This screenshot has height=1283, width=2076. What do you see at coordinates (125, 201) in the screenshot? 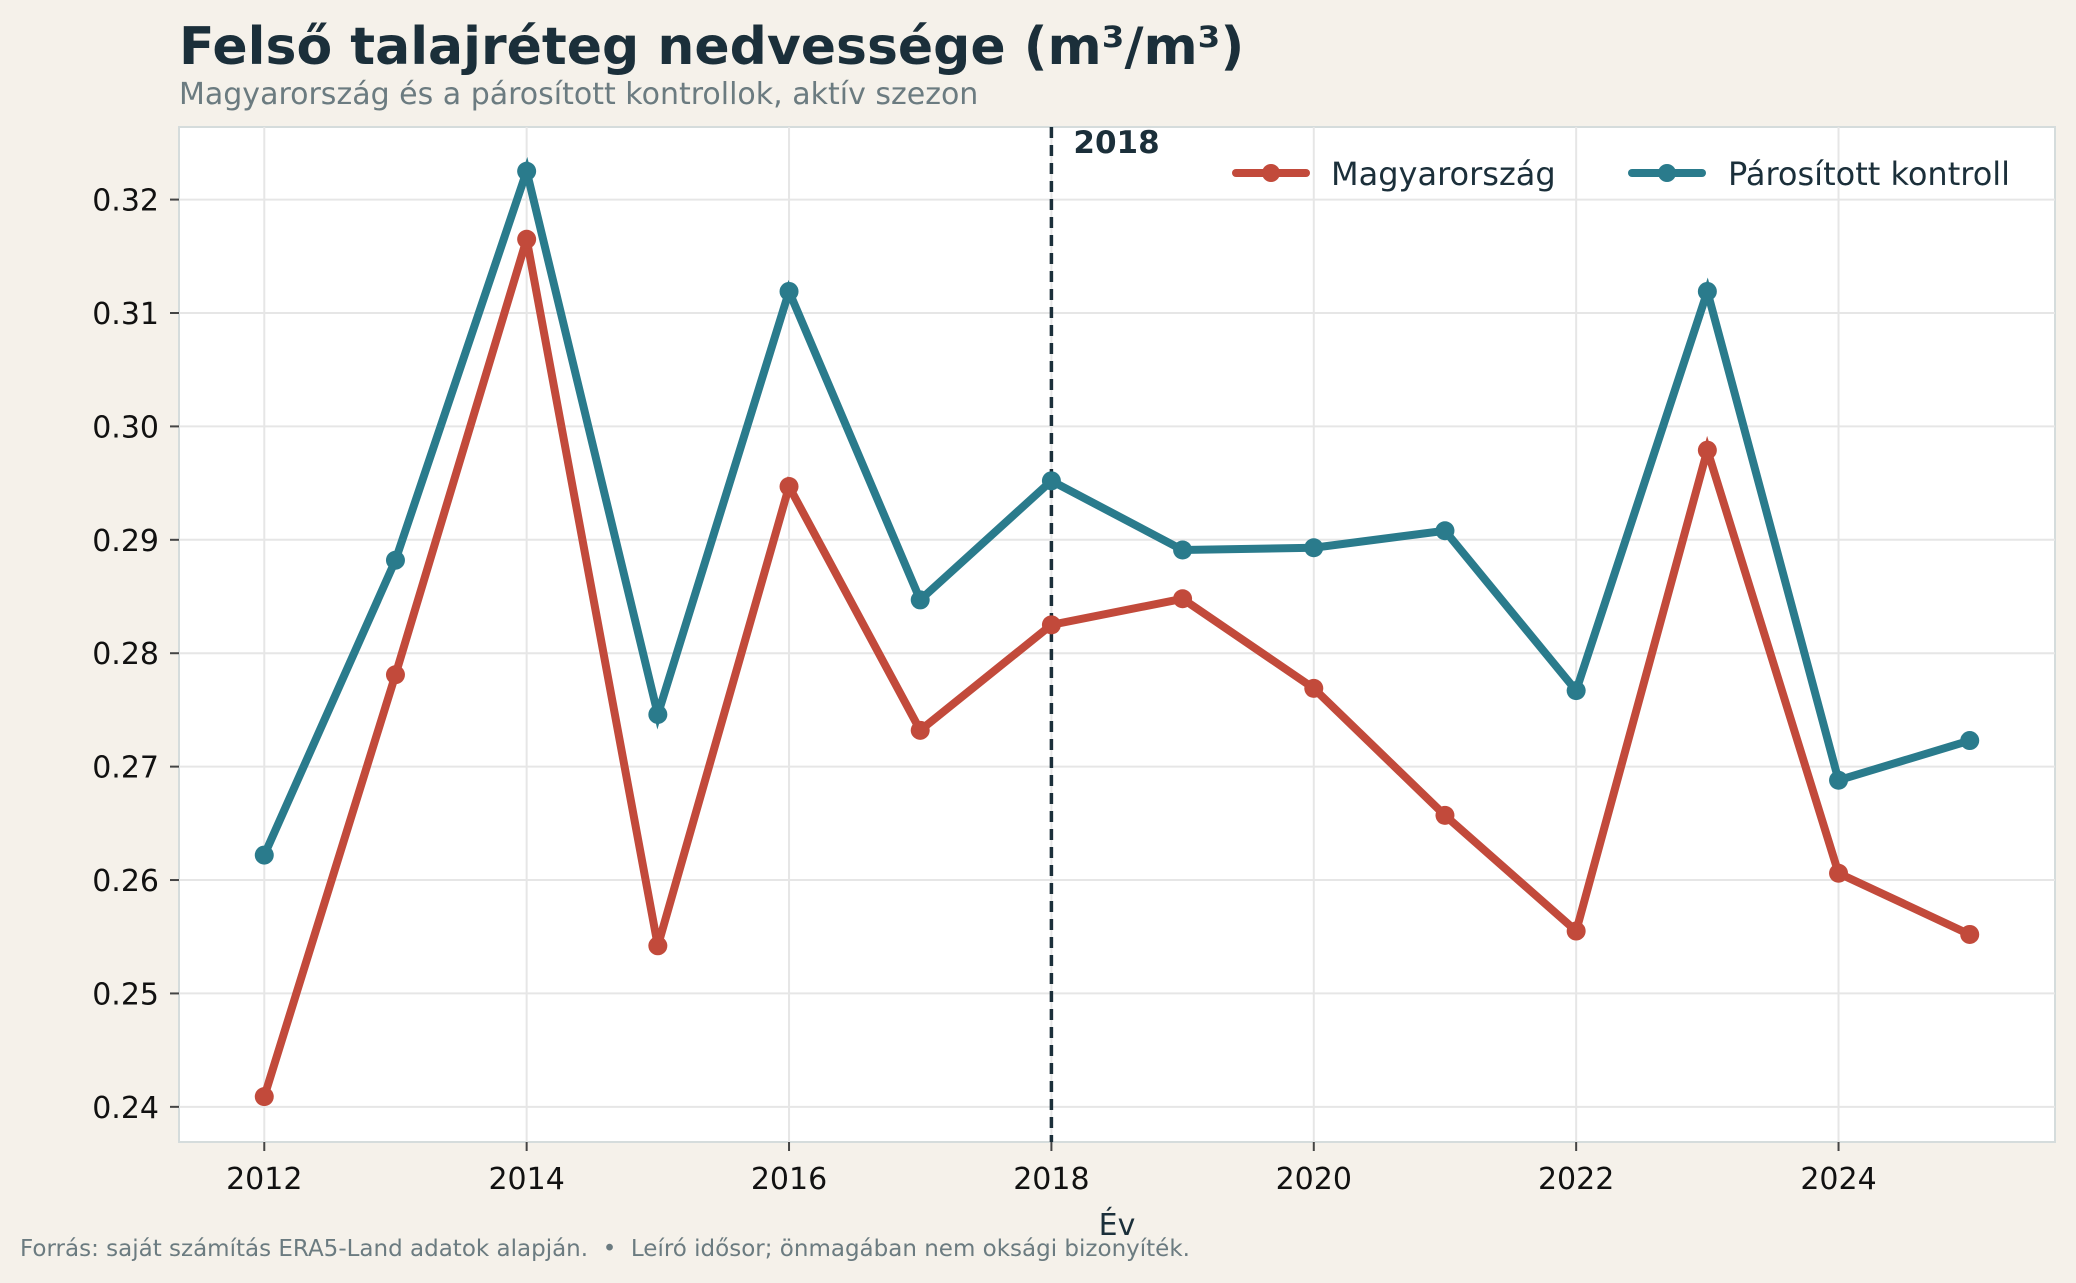
I see `y-tick-label: 0.32` at bounding box center [125, 201].